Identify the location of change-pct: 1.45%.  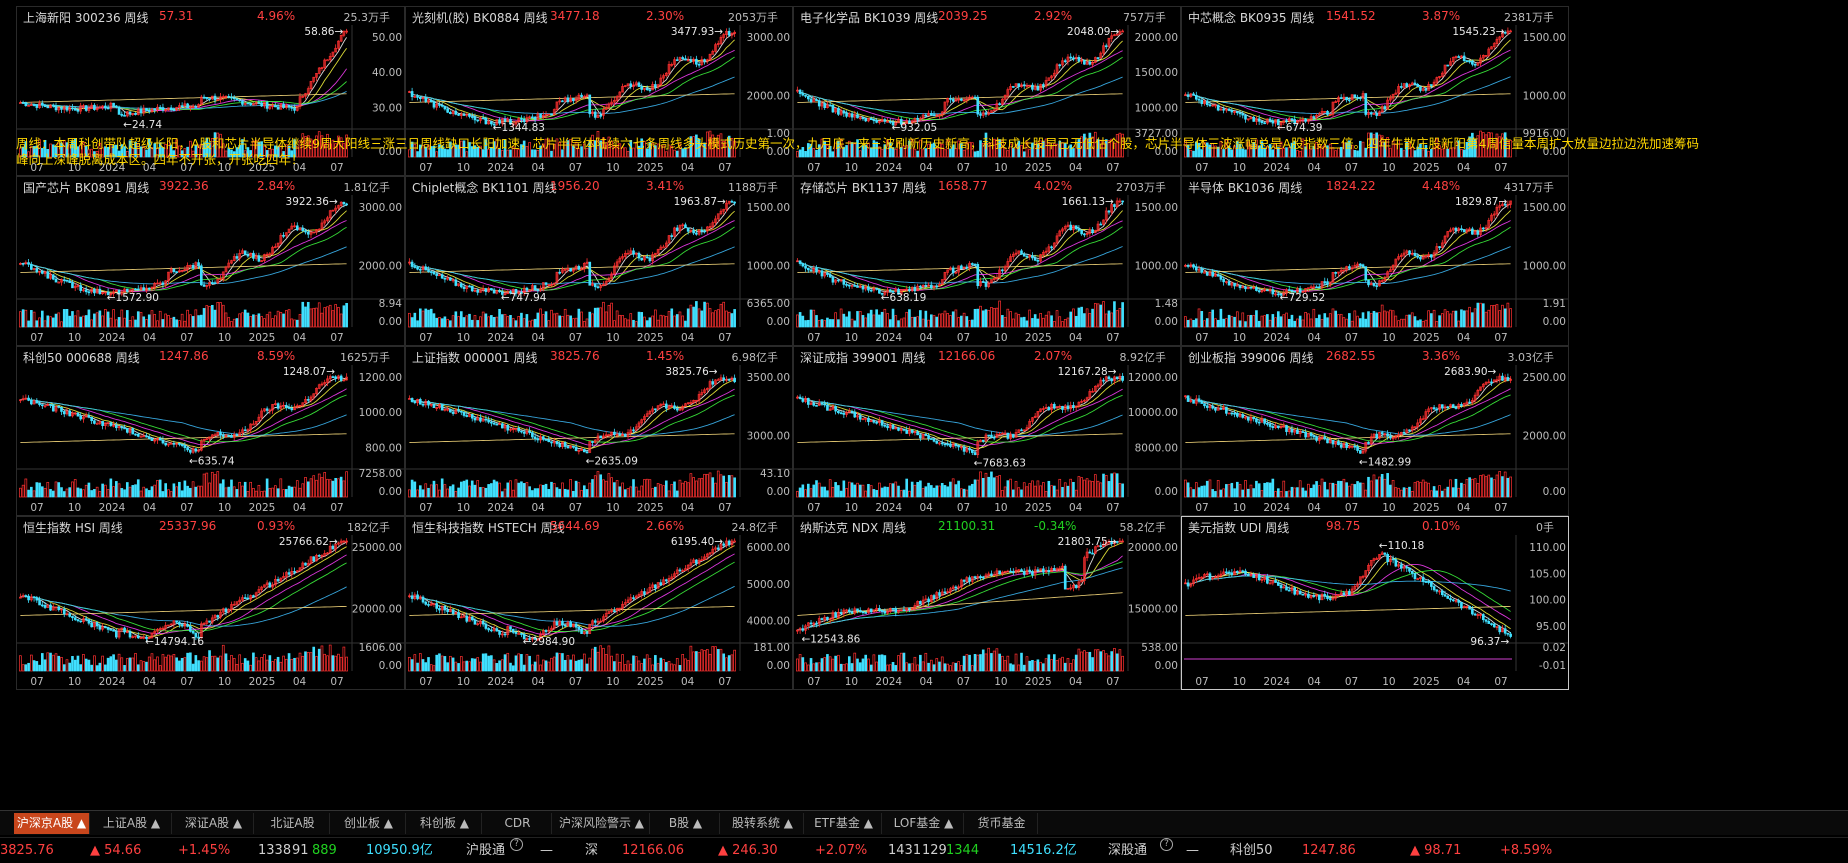
(665, 356).